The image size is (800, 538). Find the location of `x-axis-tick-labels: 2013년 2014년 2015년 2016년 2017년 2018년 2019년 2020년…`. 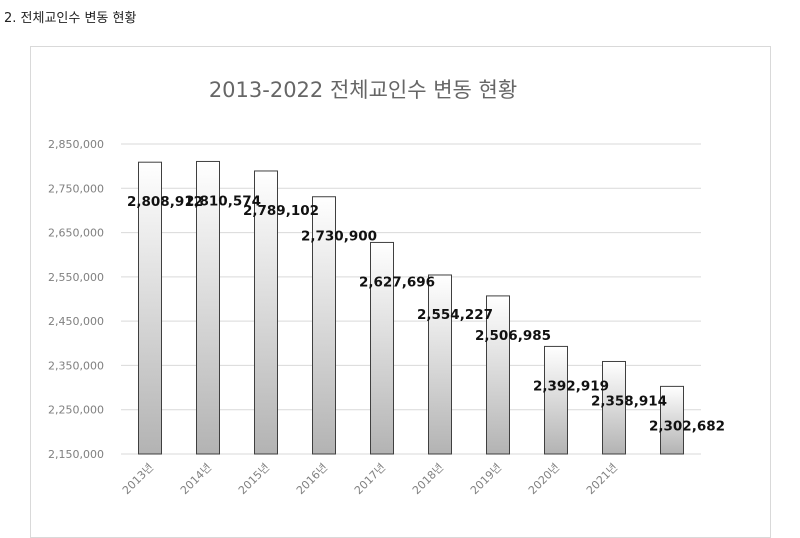

x-axis-tick-labels: 2013년 2014년 2015년 2016년 2017년 2018년 2019년 2020년… is located at coordinates (370, 479).